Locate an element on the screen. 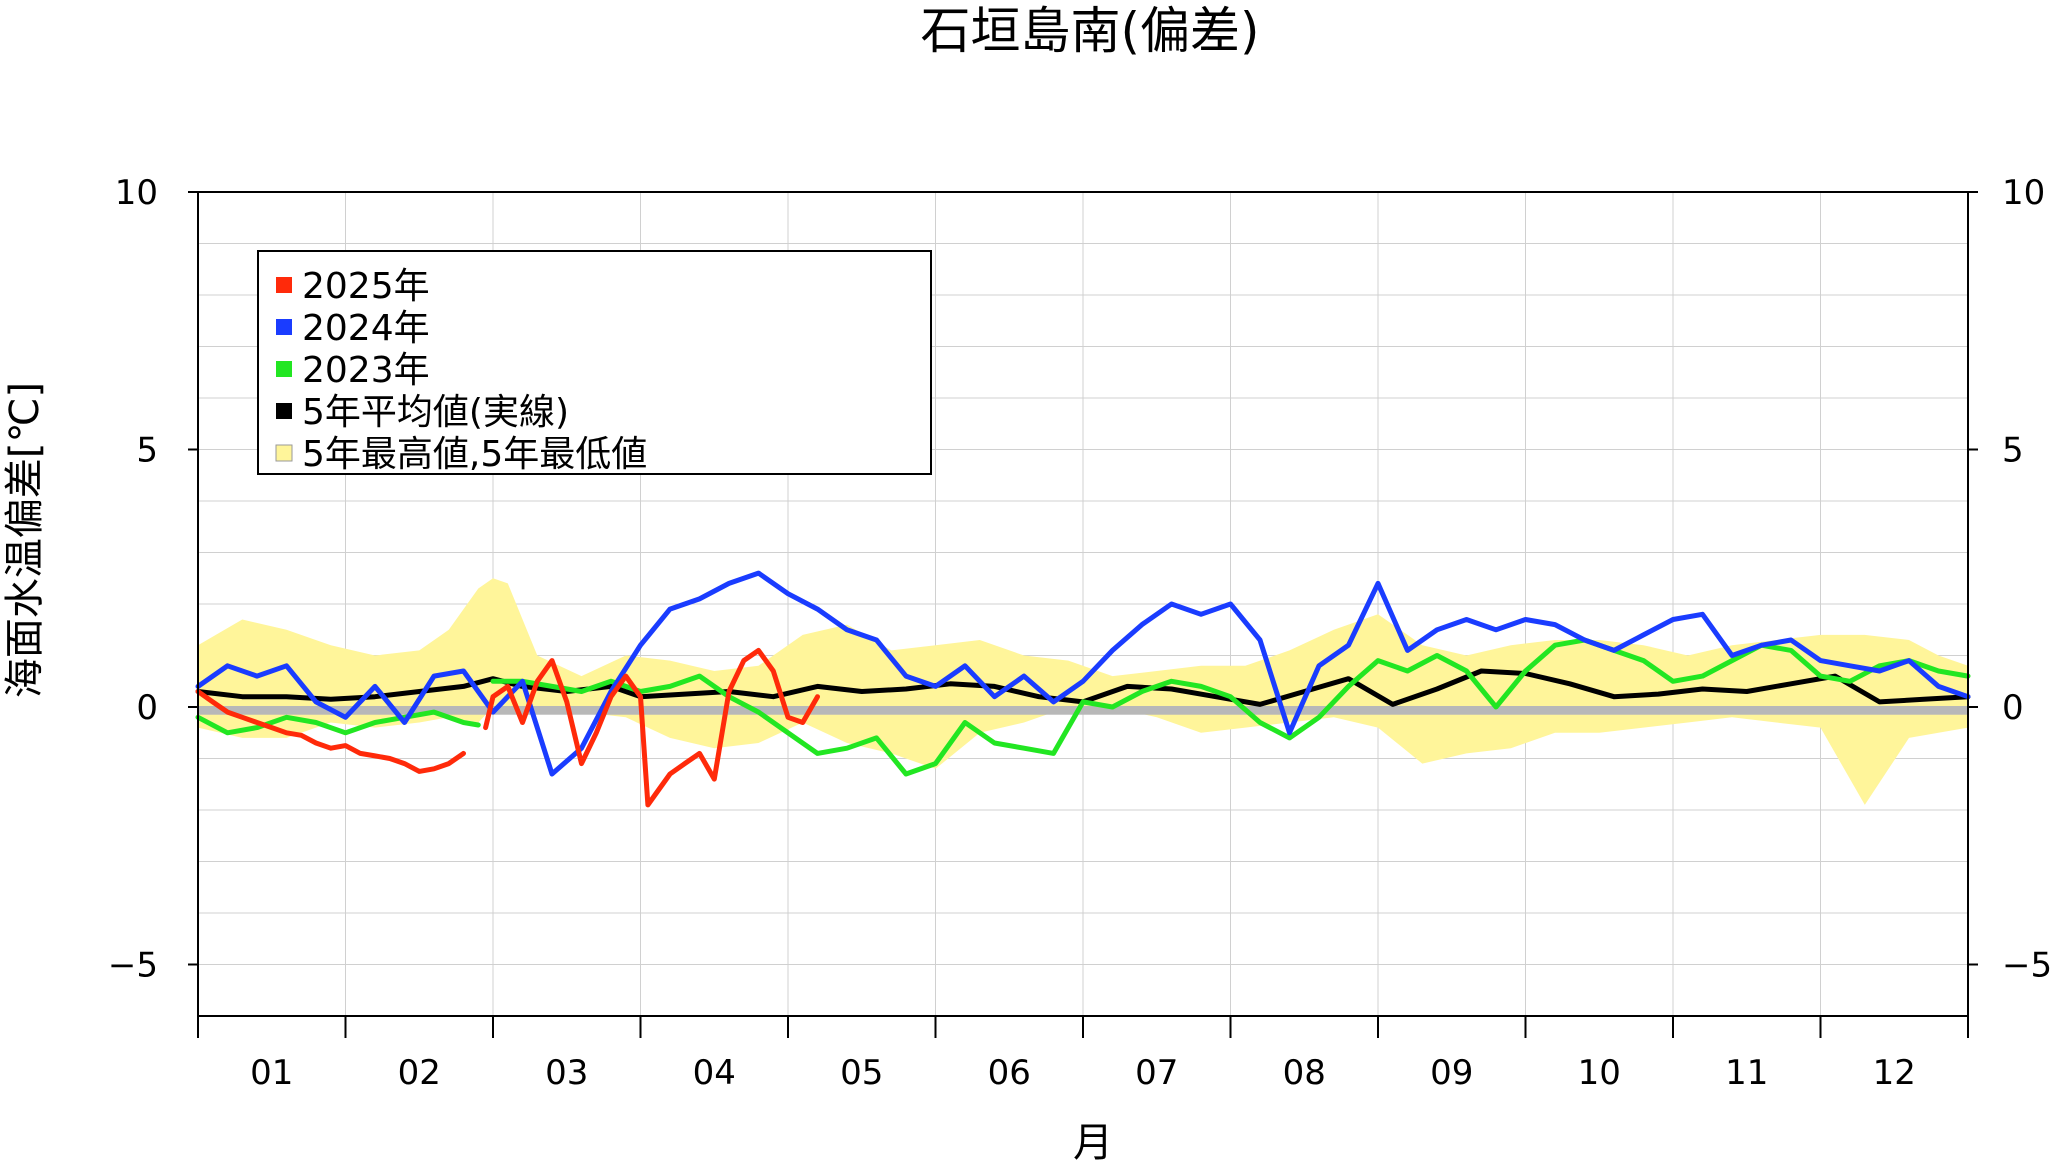 This screenshot has height=1166, width=2051. x-tick-label: 03 is located at coordinates (566, 1073).